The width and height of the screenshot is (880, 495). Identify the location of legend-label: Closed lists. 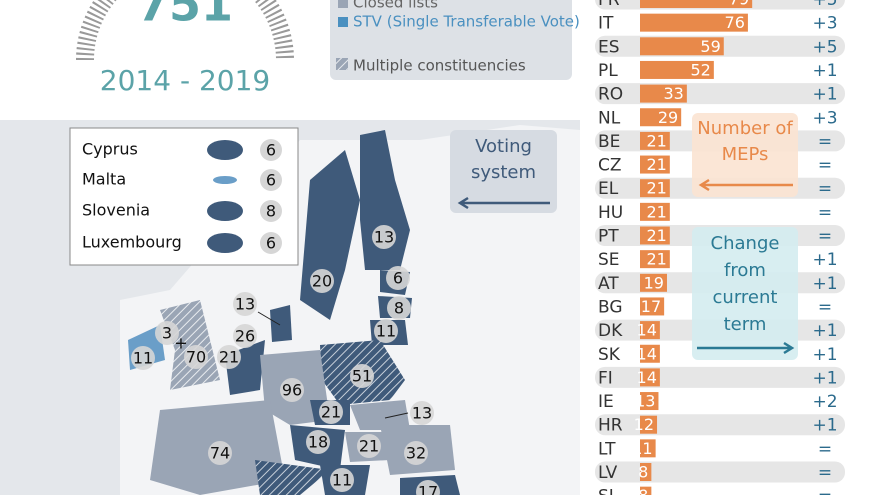
(395, 6).